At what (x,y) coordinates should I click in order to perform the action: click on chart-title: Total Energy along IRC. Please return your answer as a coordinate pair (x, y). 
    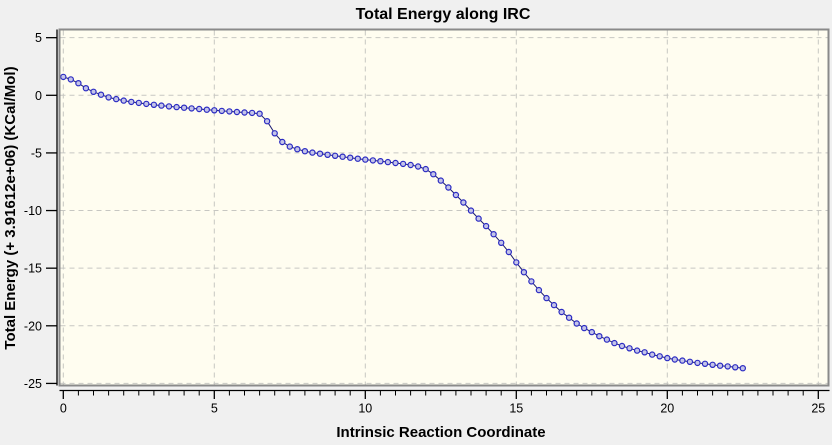
    Looking at the image, I should click on (443, 14).